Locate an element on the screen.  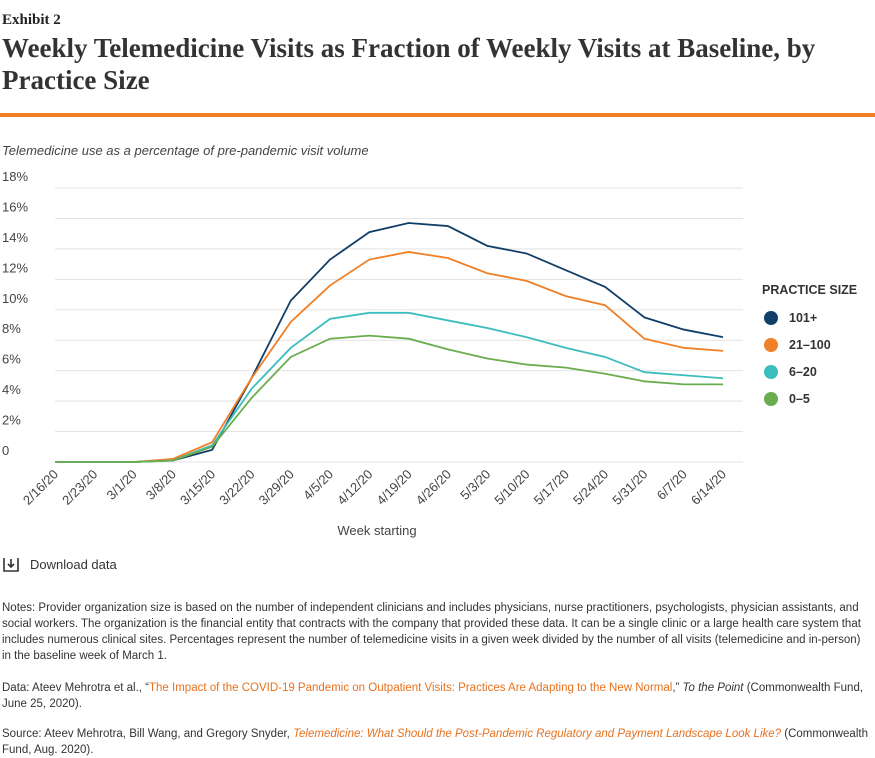
x-tick-label: 5/17/20 is located at coordinates (551, 487).